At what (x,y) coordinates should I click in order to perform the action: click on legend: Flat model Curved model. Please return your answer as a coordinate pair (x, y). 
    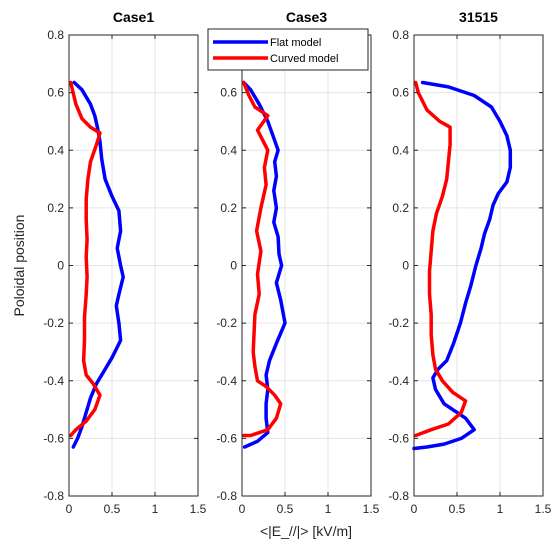
    Looking at the image, I should click on (288, 49).